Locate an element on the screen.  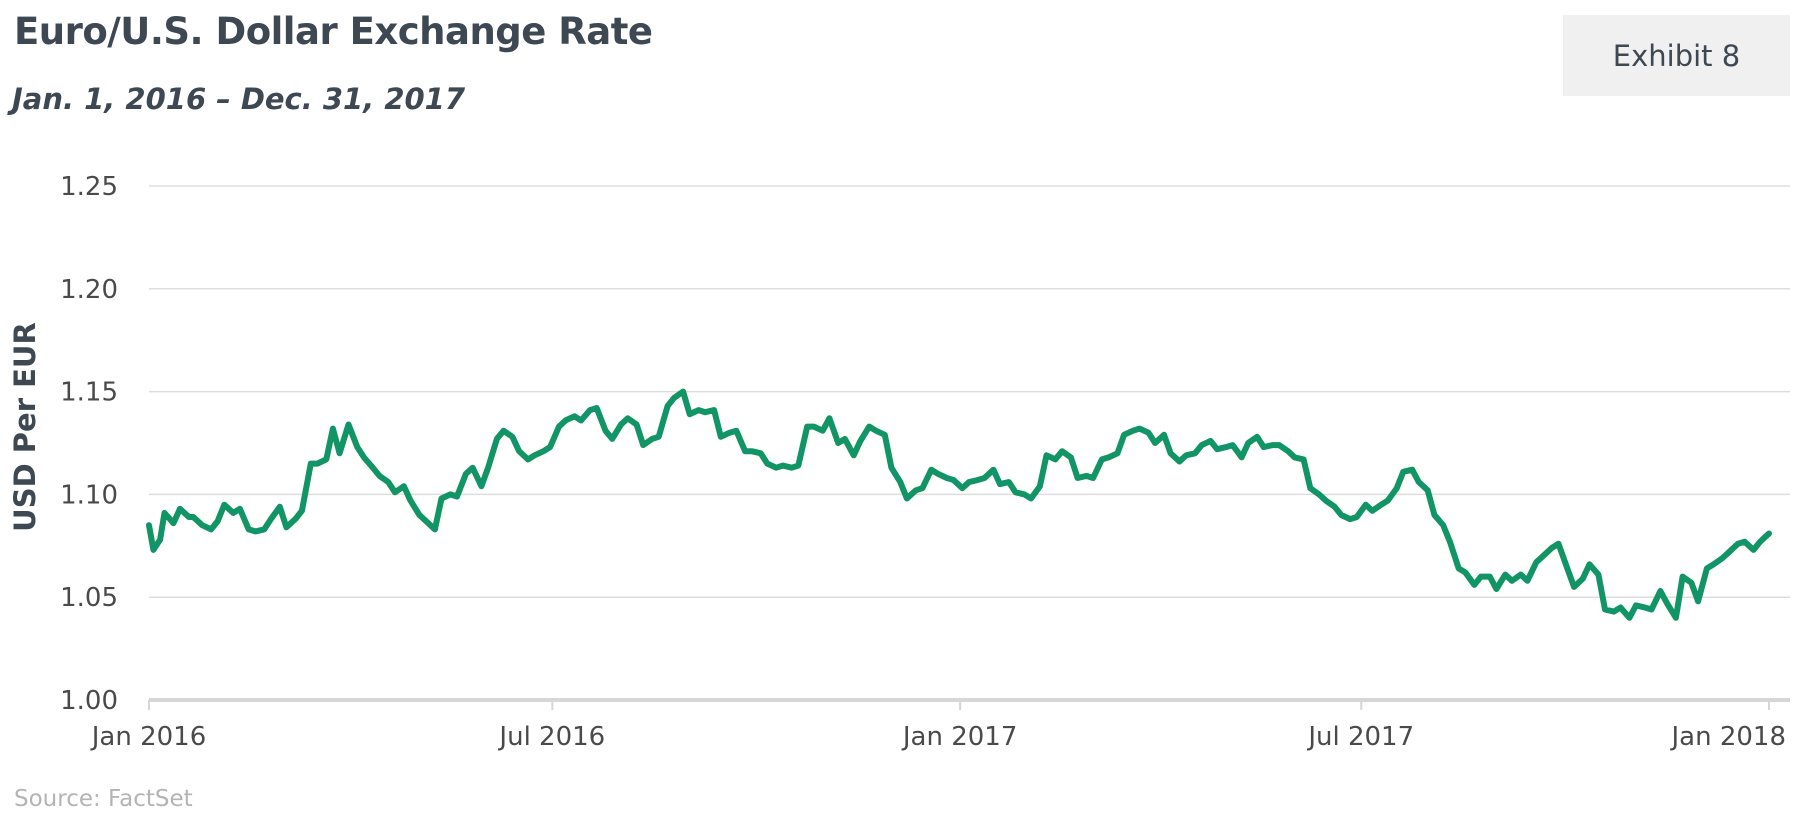
x-axis-ticks: Jan 2016 Jul 2016 Jan 2017 Jul 2017 Jan 2018 is located at coordinates (938, 726).